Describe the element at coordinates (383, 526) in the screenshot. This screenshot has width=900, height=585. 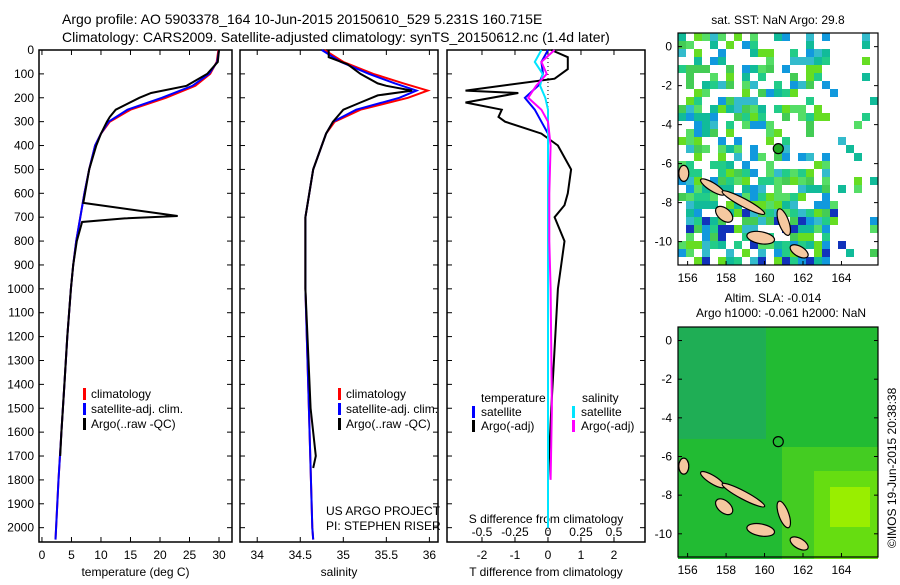
I see `annotation-pi: PI: STEPHEN RISER` at that location.